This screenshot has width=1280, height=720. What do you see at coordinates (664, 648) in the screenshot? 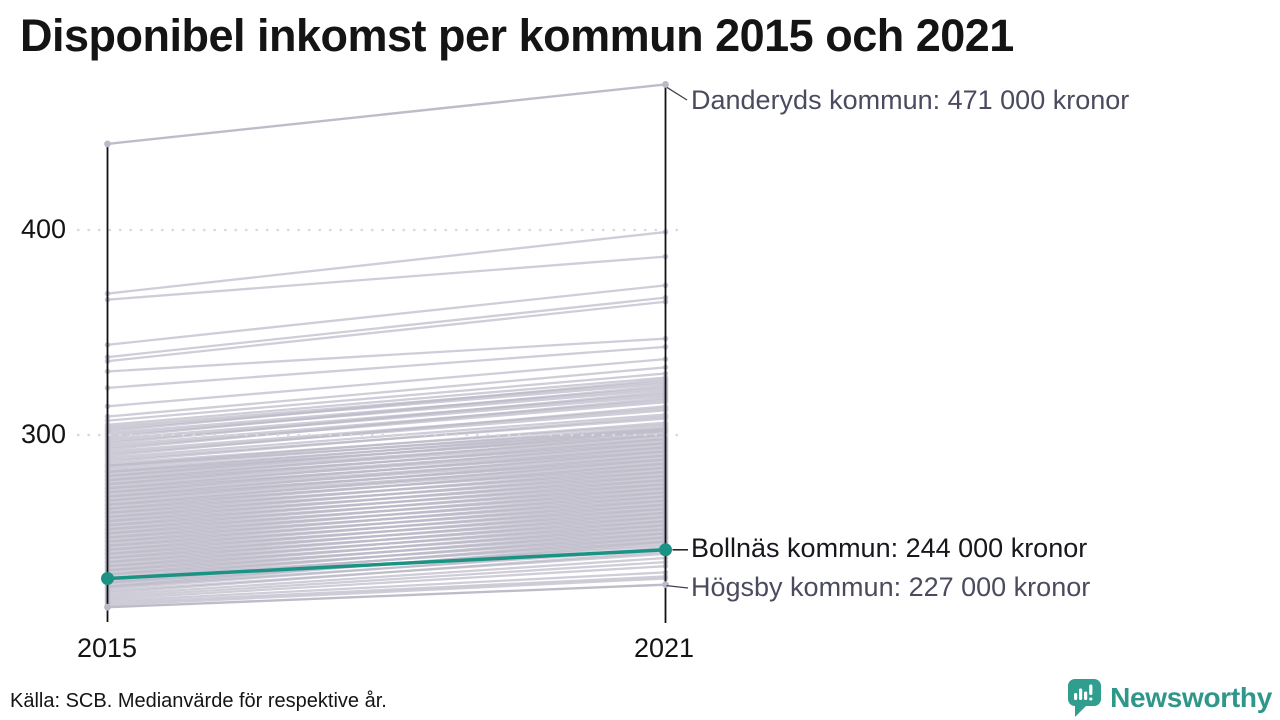
I see `x-axis-tick-2021: 2021` at bounding box center [664, 648].